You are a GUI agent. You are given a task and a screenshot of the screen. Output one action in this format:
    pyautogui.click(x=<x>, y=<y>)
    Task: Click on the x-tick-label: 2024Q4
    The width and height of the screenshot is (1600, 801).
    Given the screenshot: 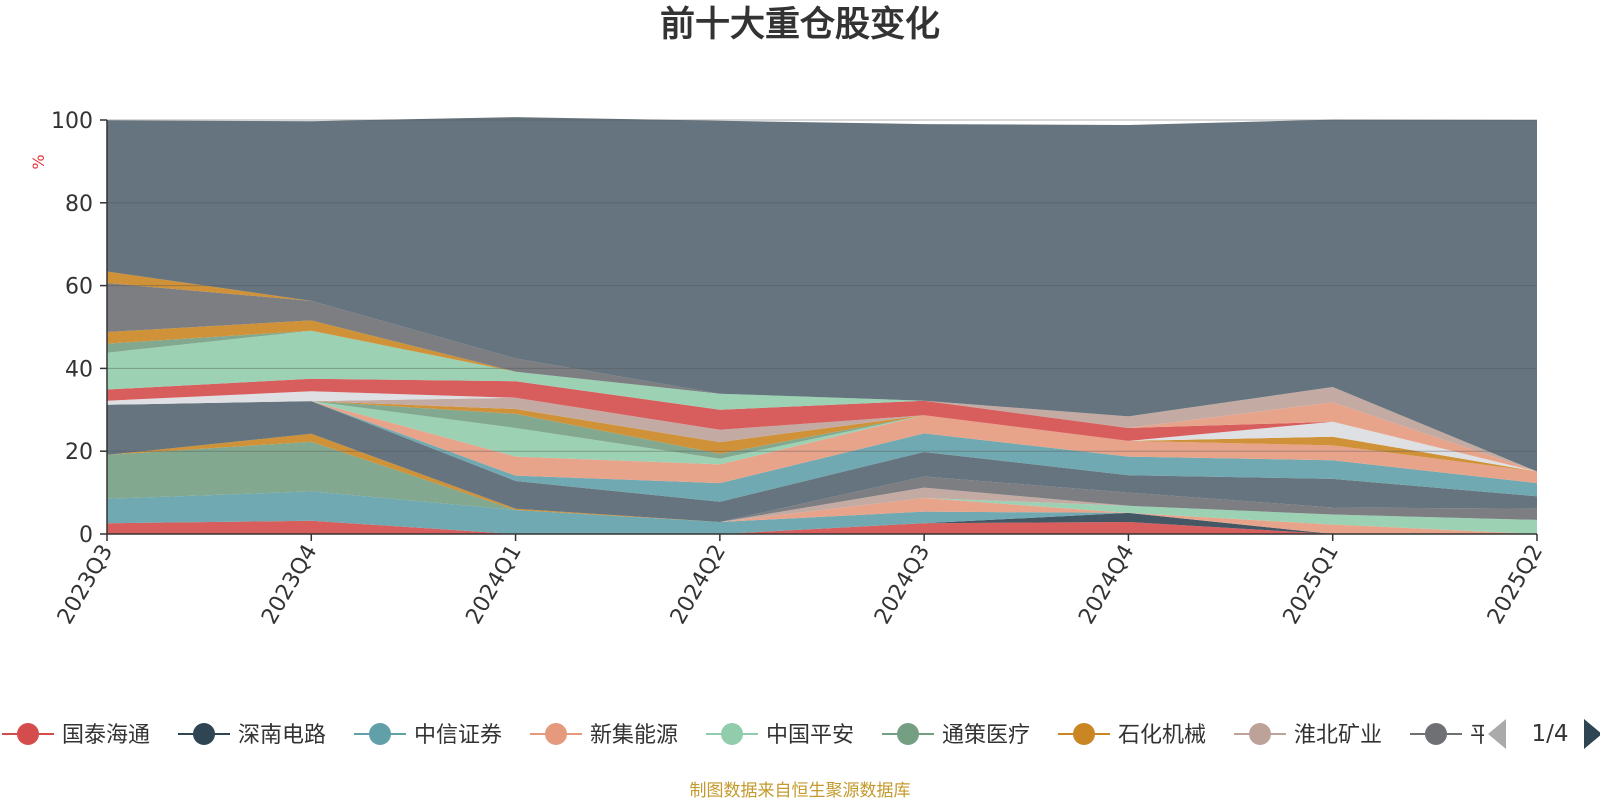 What is the action you would take?
    pyautogui.click(x=1106, y=585)
    